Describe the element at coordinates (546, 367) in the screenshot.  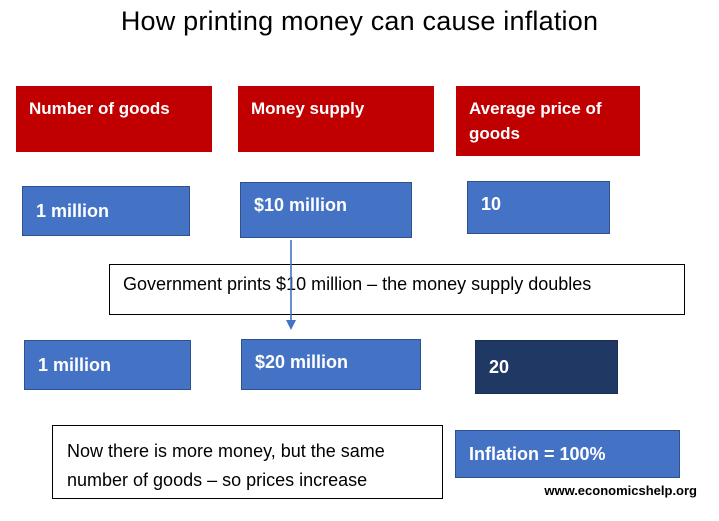
I see `price-after-box: 20` at that location.